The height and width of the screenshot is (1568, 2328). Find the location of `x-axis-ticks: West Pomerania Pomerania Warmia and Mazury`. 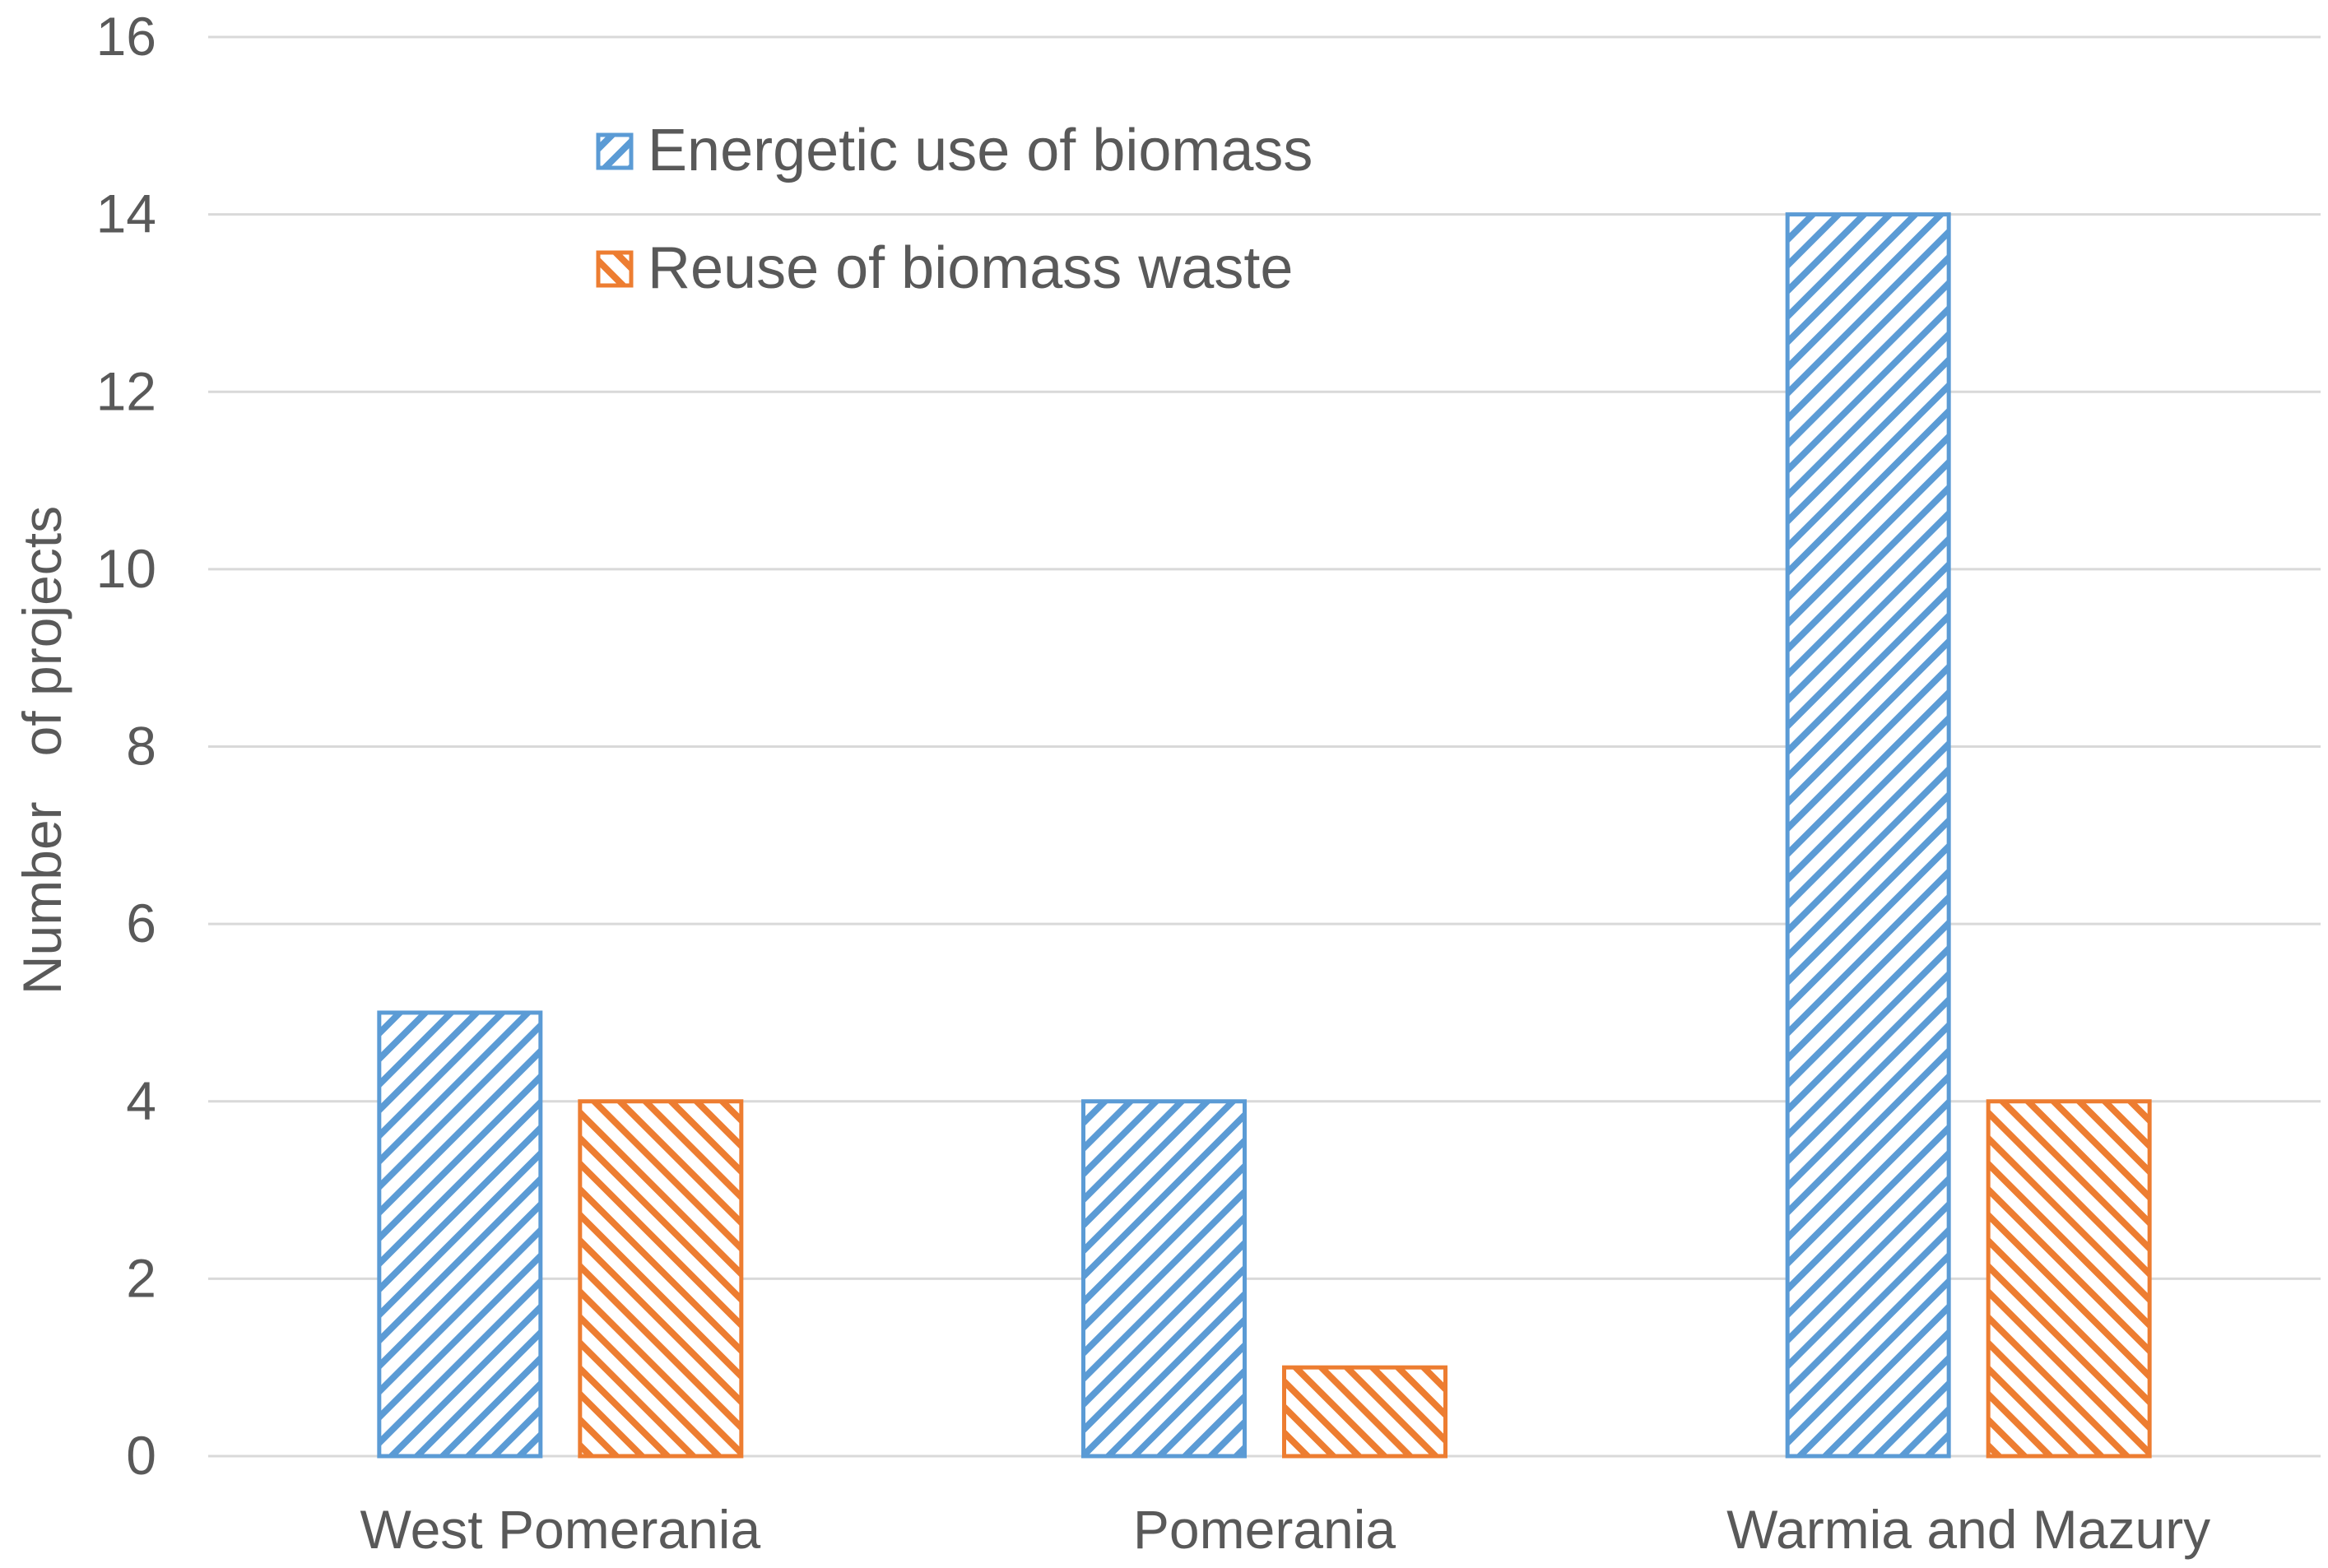

x-axis-ticks: West Pomerania Pomerania Warmia and Mazury is located at coordinates (1285, 1529).